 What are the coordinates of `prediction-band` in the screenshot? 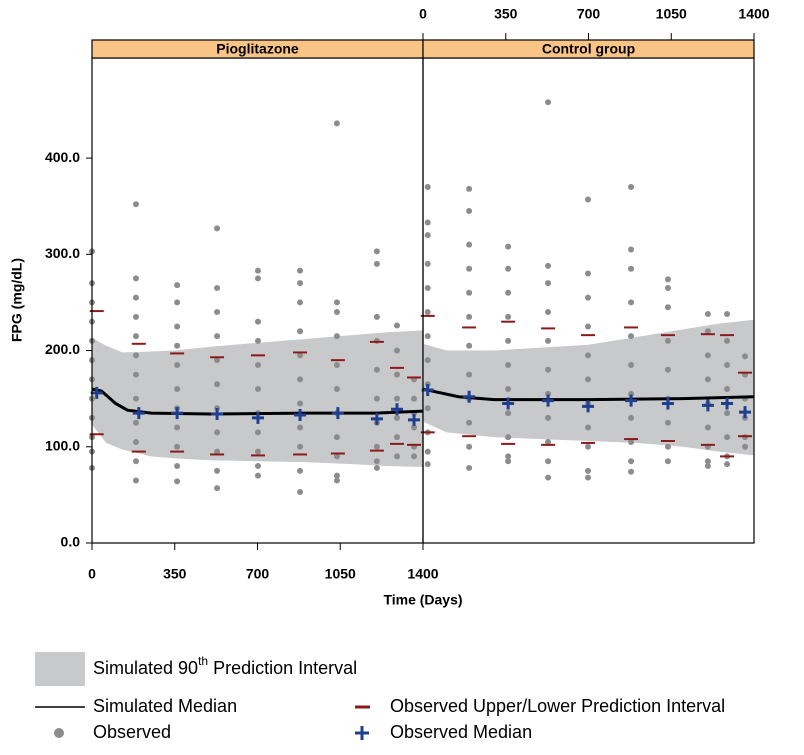 It's located at (588, 387).